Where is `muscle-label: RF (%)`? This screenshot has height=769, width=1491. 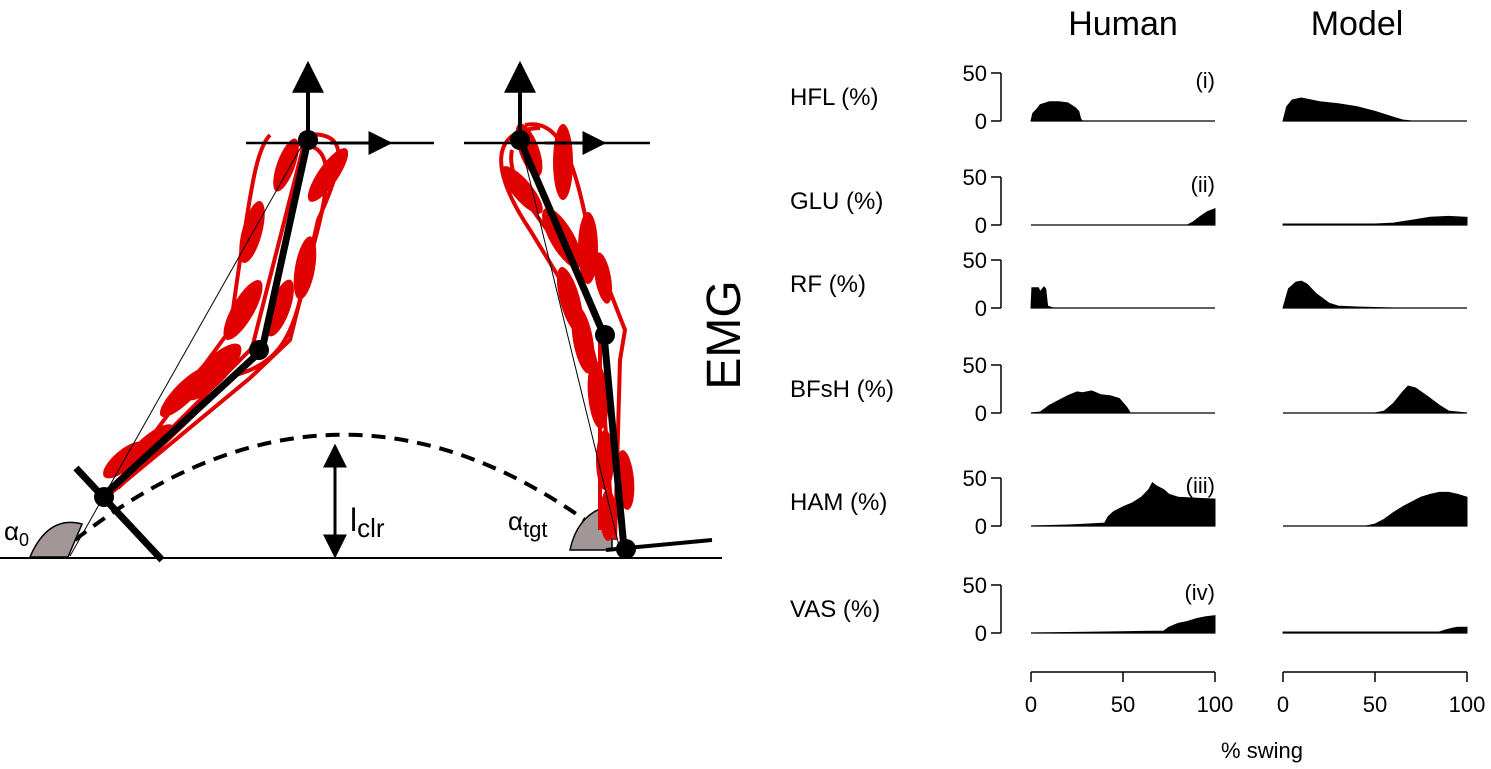 muscle-label: RF (%) is located at coordinates (828, 284).